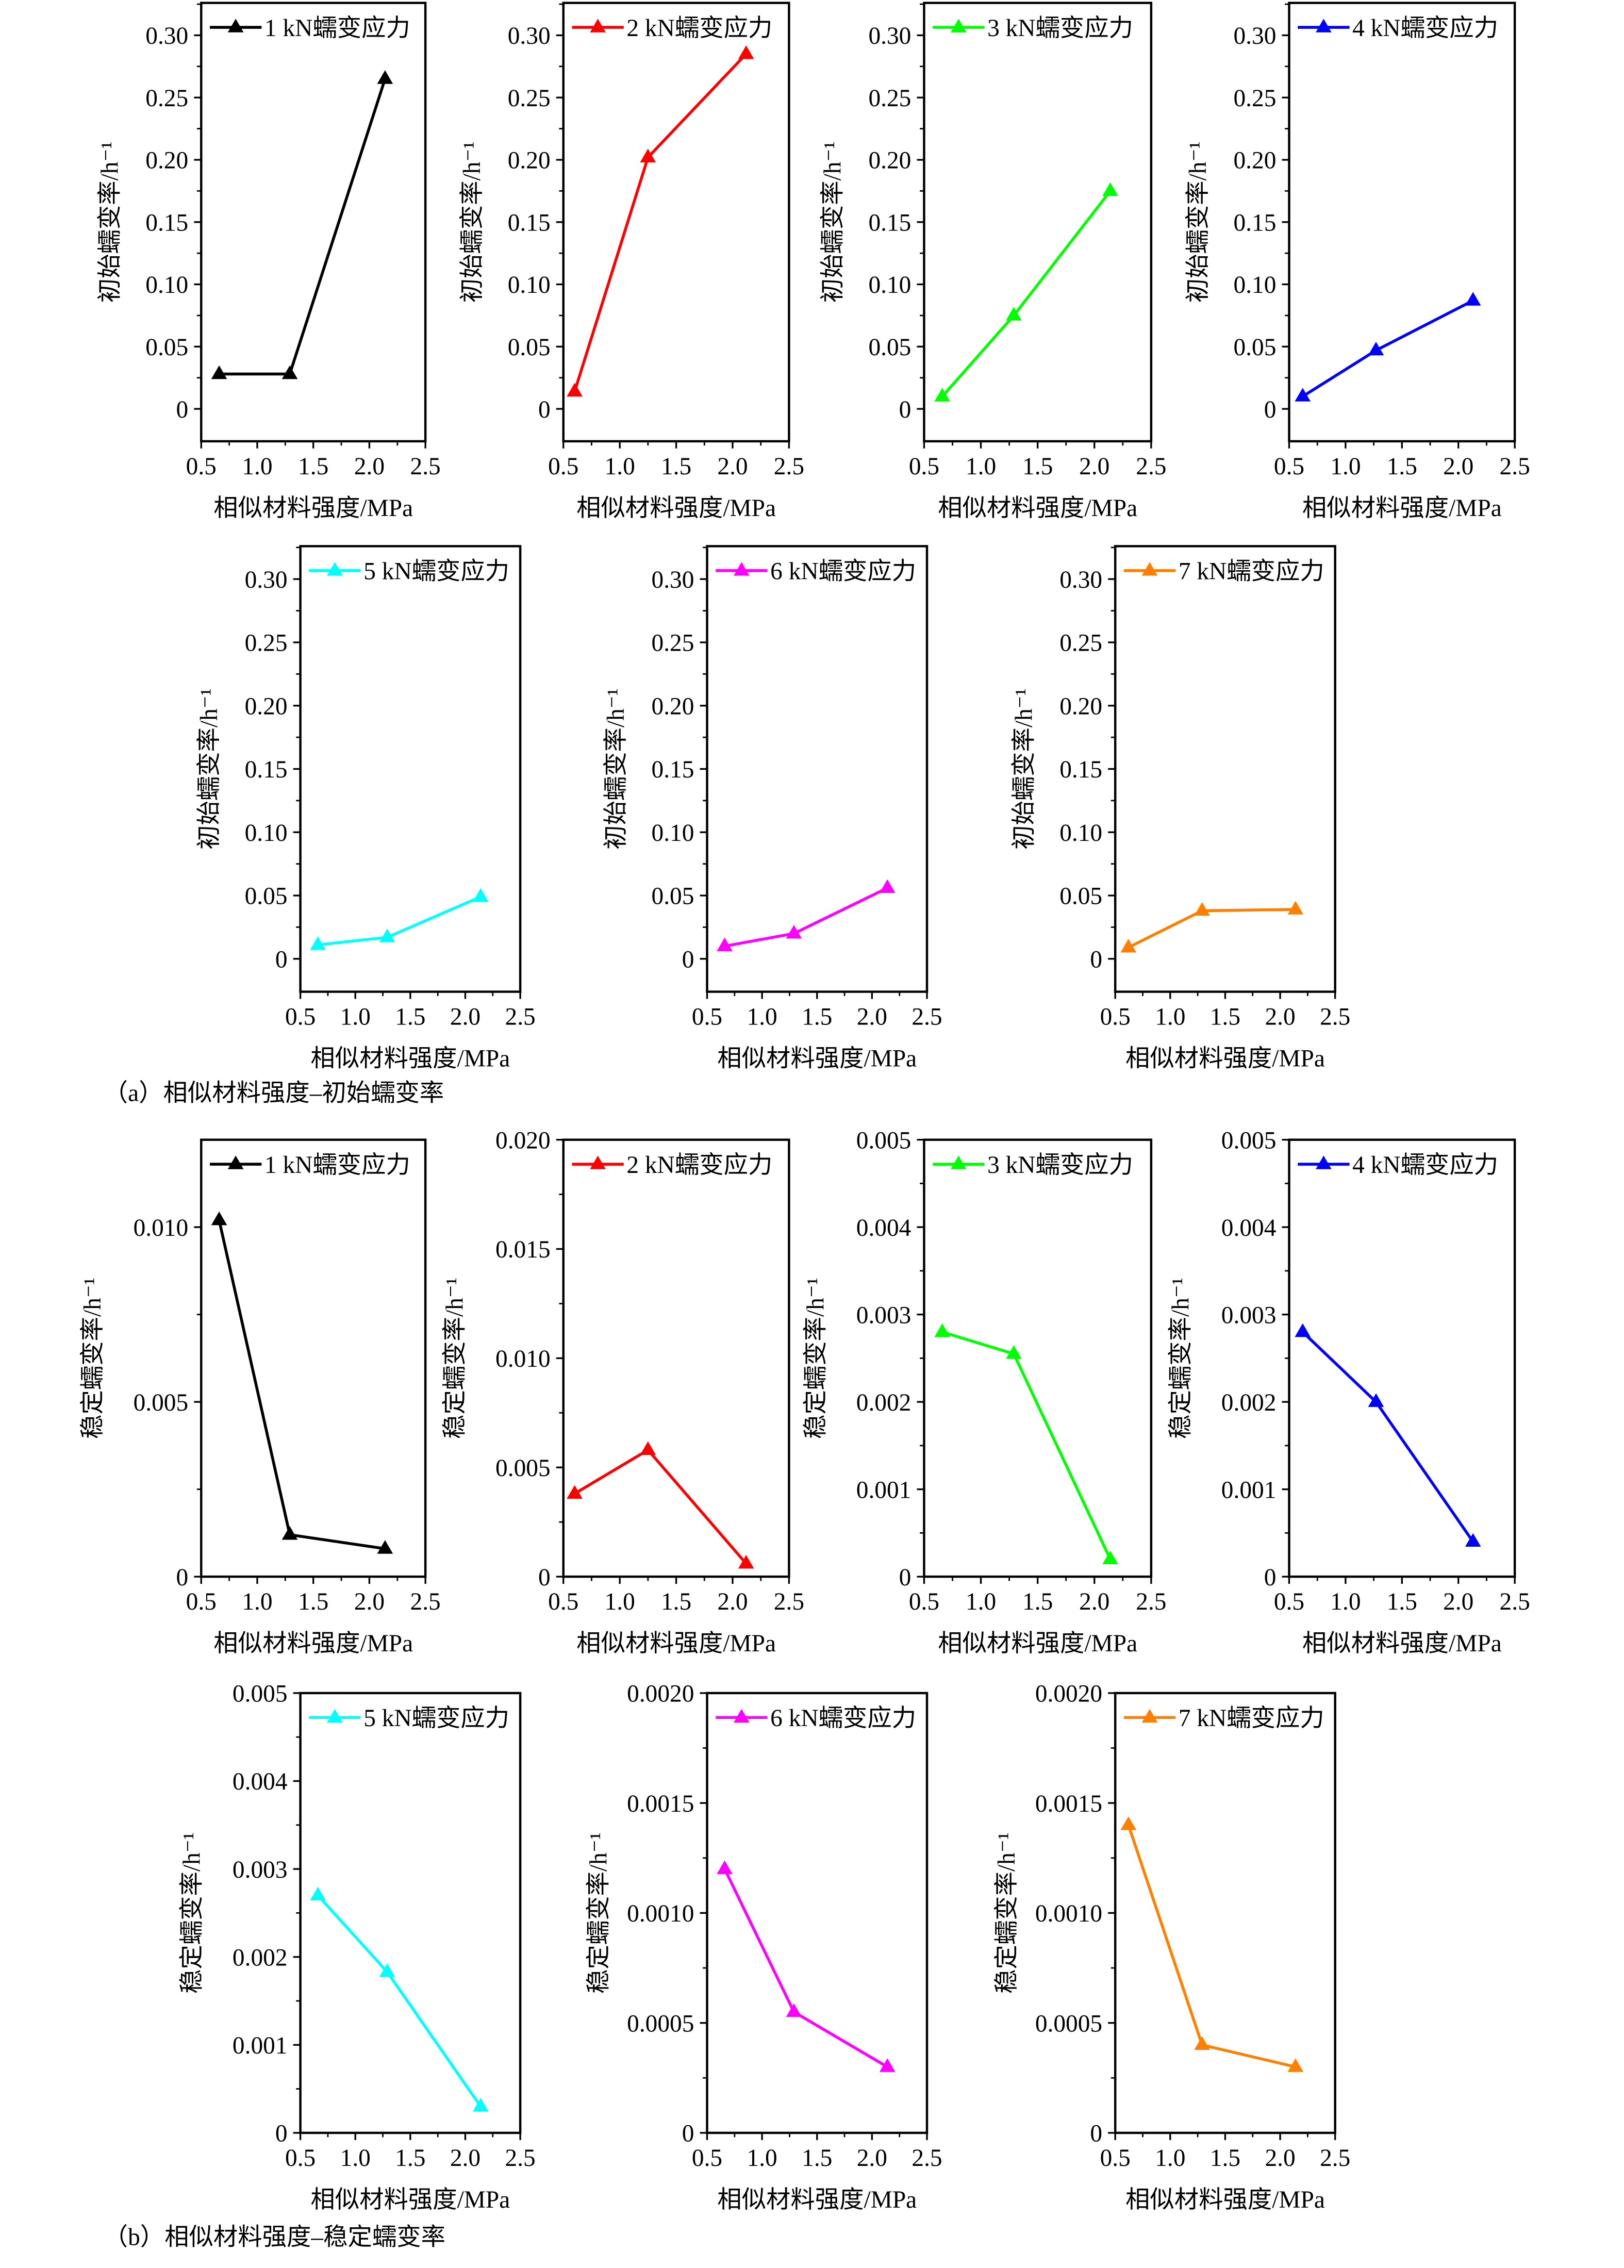  What do you see at coordinates (884, 1228) in the screenshot?
I see `y-tick-label: 0.004` at bounding box center [884, 1228].